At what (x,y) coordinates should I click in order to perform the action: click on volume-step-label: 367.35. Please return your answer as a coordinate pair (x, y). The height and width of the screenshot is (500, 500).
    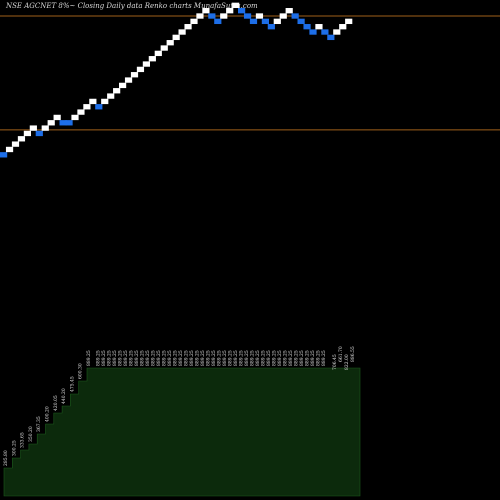
    Looking at the image, I should click on (39, 424).